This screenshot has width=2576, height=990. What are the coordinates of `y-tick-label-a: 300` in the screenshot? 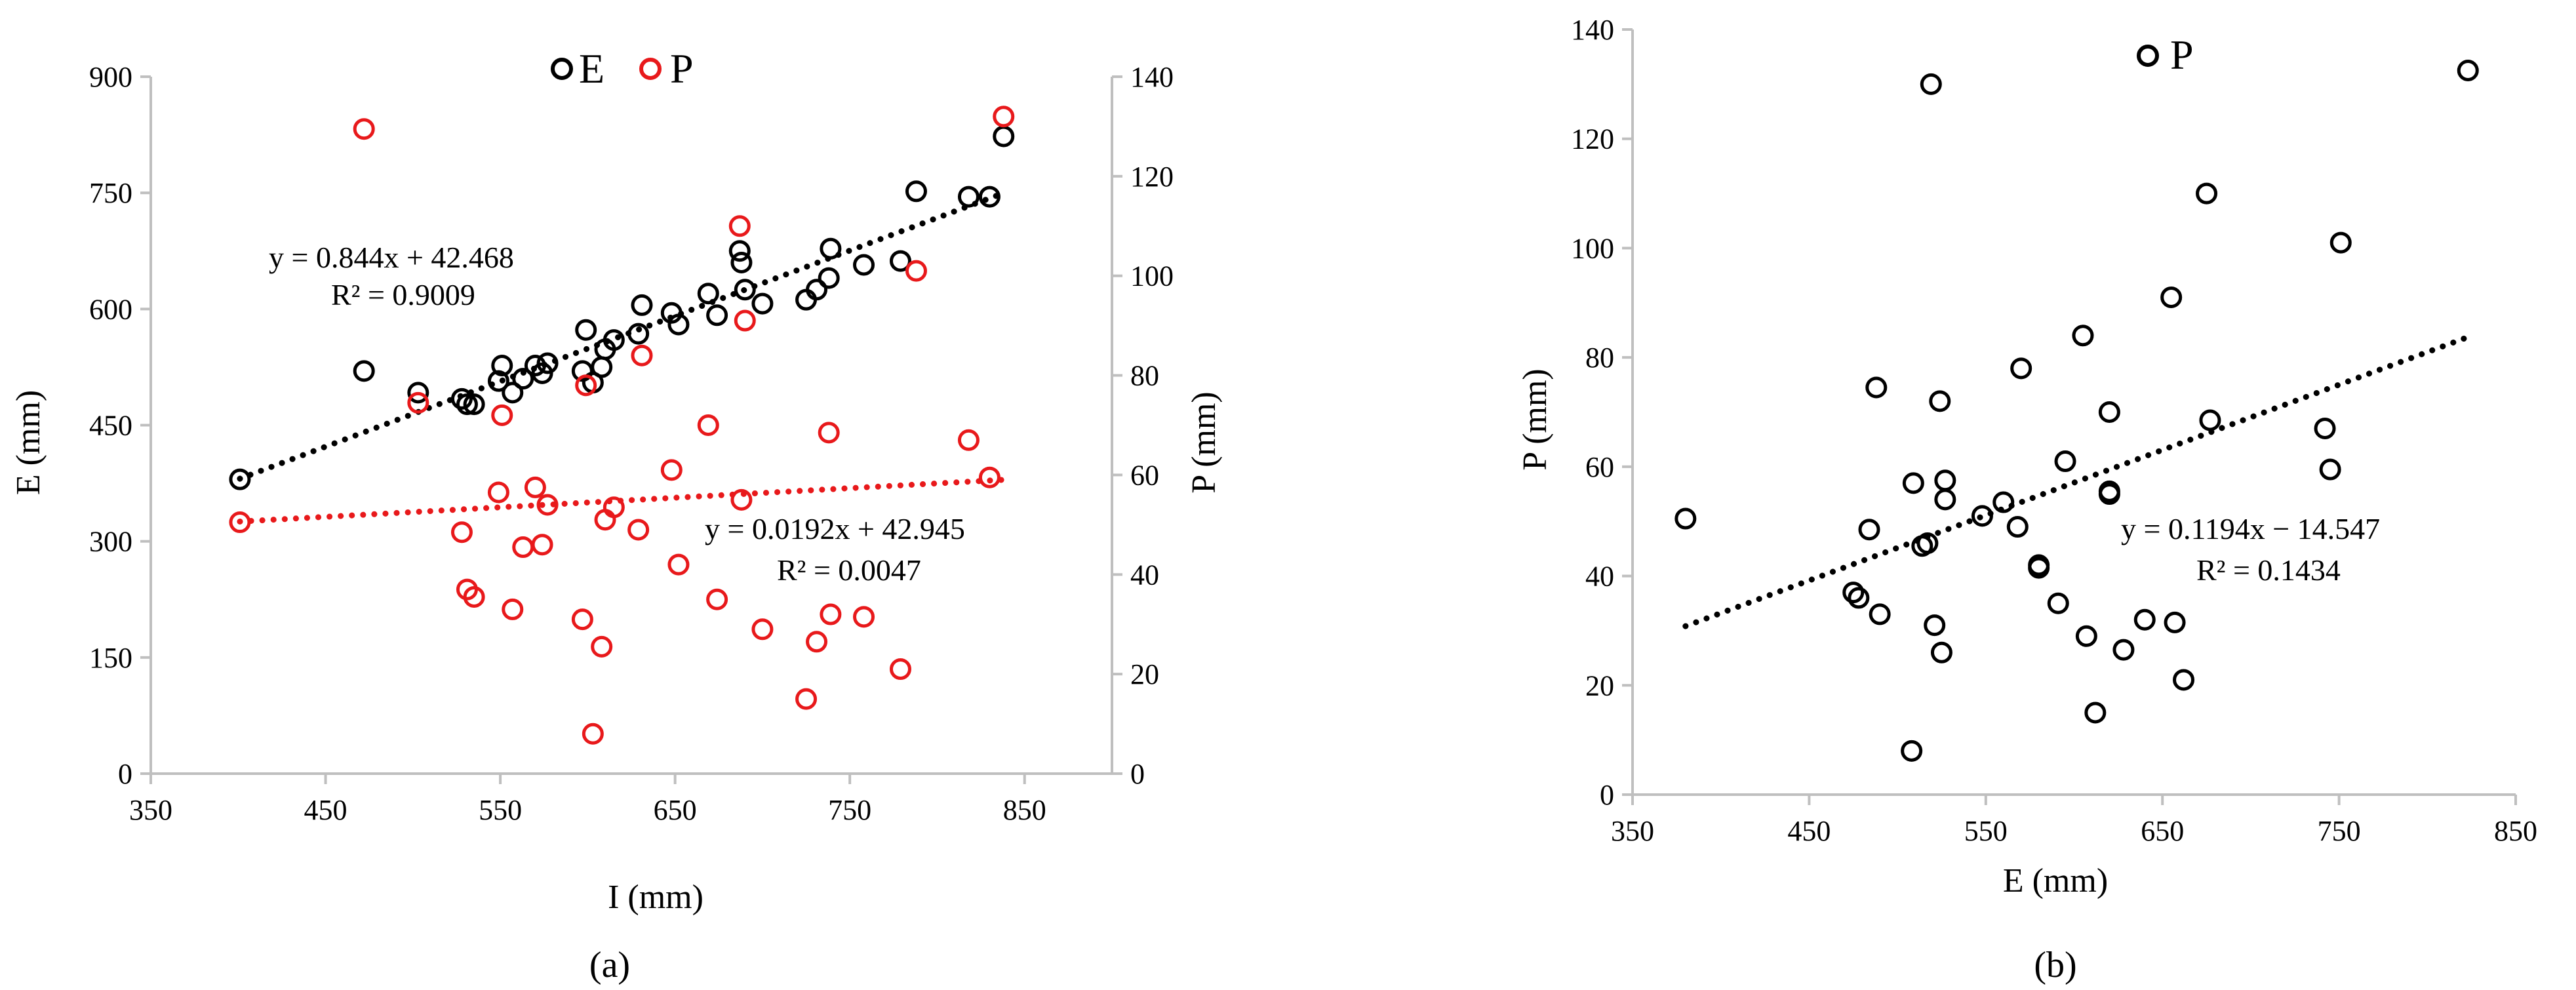 It's located at (110, 542).